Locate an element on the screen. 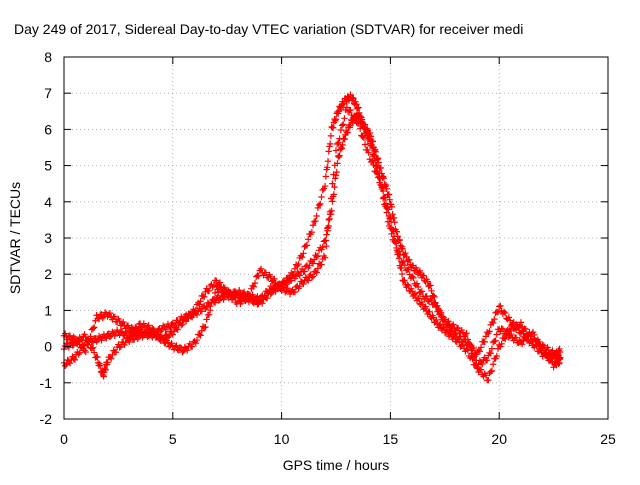 This screenshot has height=485, width=640. y-tick-label: 4 is located at coordinates (48, 202).